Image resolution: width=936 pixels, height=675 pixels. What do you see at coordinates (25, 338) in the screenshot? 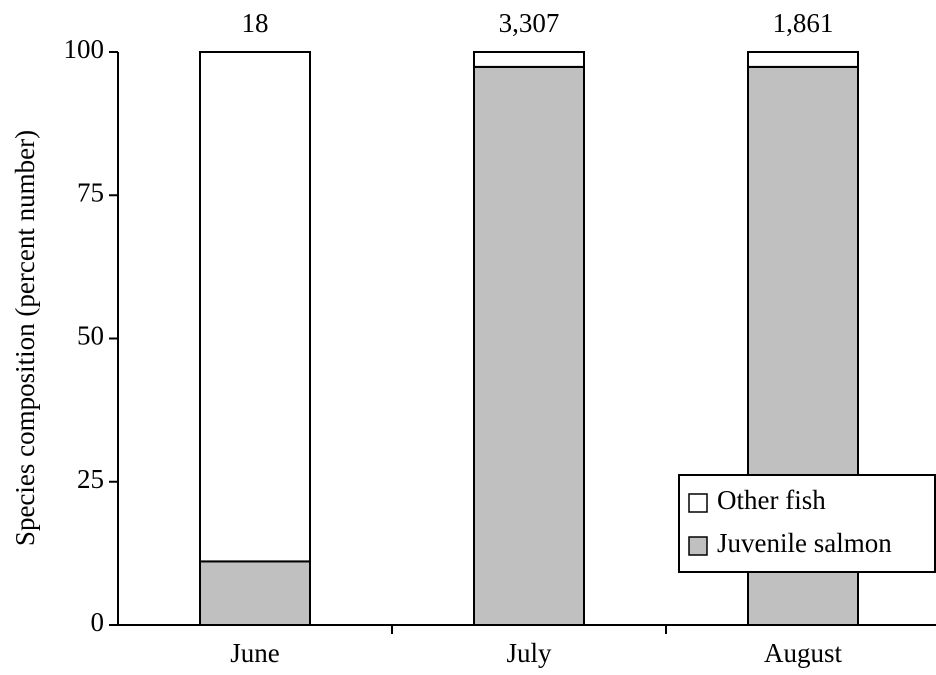
I see `y-axis-label: Species composition (percent number)` at bounding box center [25, 338].